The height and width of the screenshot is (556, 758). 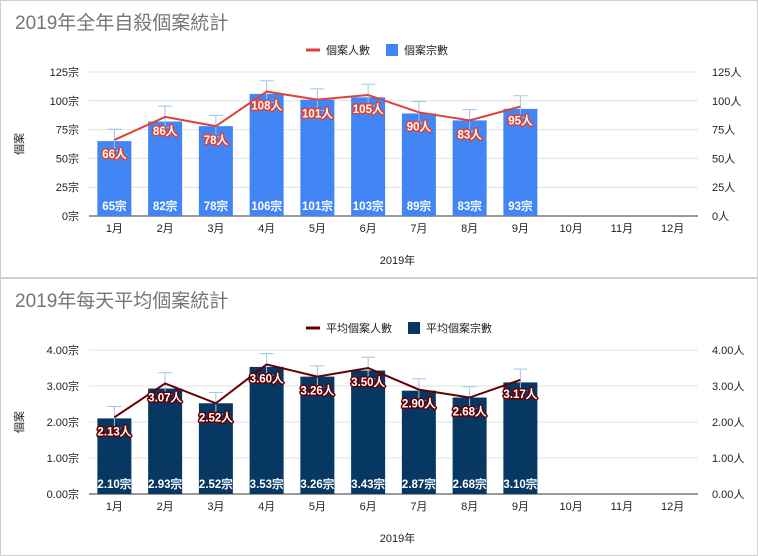 What do you see at coordinates (728, 458) in the screenshot?
I see `y-tick-label-right: 1.00人` at bounding box center [728, 458].